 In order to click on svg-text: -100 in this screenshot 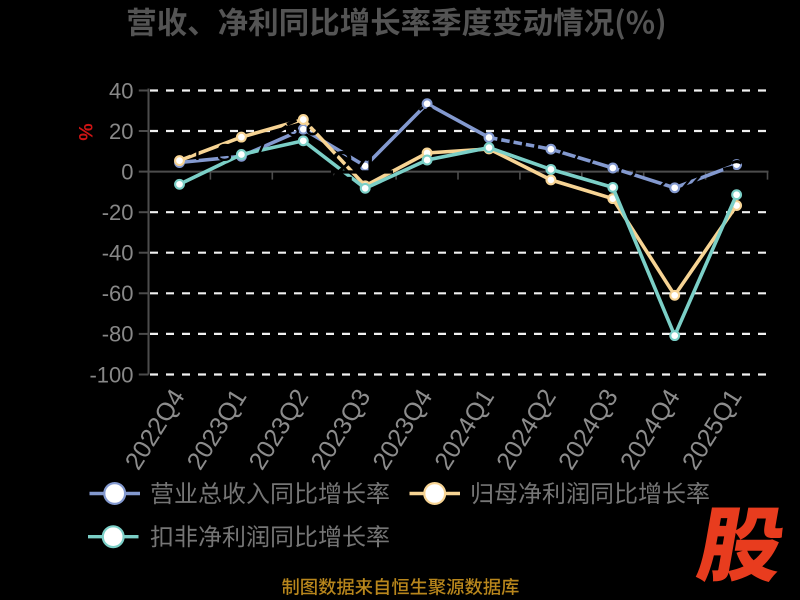, I will do `click(111, 374)`.